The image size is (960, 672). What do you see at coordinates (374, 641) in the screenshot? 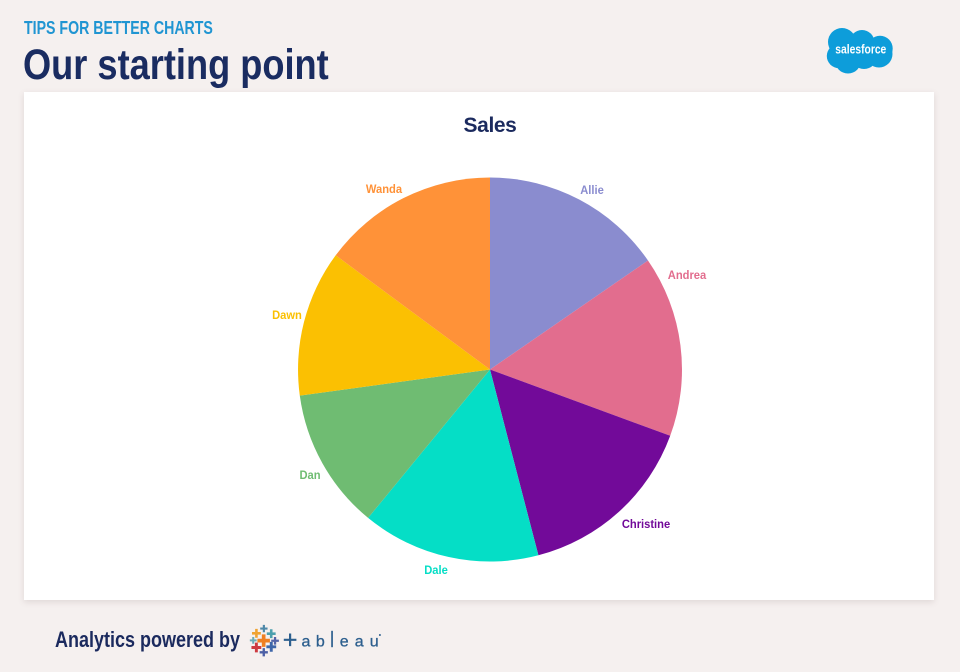
I see `svg-text: u` at bounding box center [374, 641].